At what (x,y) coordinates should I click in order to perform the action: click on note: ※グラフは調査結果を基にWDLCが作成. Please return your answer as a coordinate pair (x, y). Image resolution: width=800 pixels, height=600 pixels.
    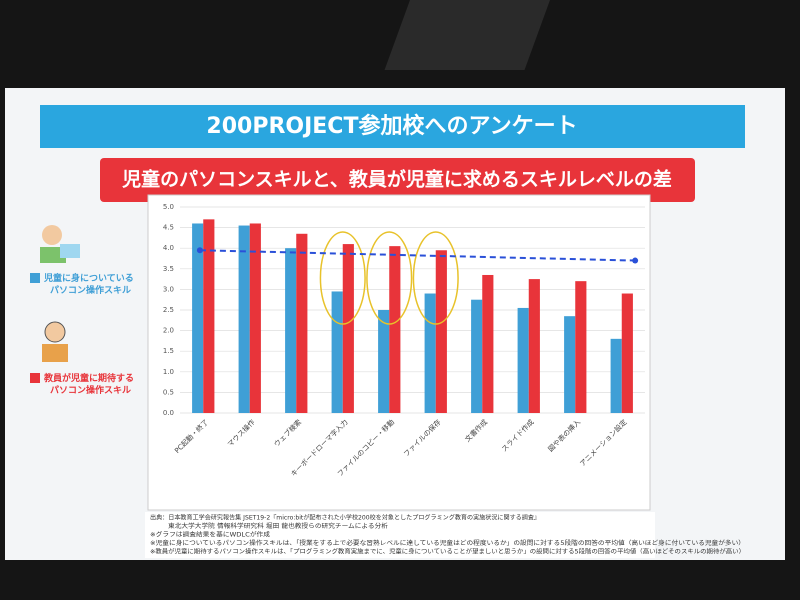
    Looking at the image, I should click on (210, 535).